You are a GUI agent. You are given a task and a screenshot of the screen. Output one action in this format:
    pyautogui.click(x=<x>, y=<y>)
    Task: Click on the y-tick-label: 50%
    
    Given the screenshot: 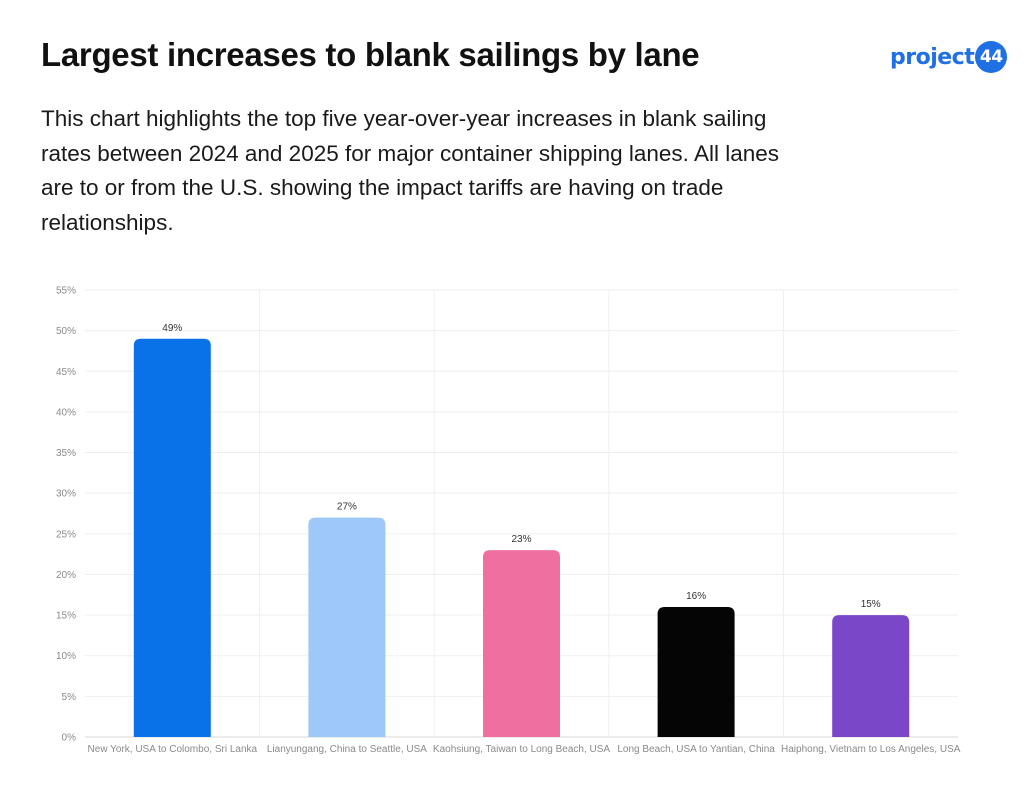 What is the action you would take?
    pyautogui.click(x=66, y=331)
    